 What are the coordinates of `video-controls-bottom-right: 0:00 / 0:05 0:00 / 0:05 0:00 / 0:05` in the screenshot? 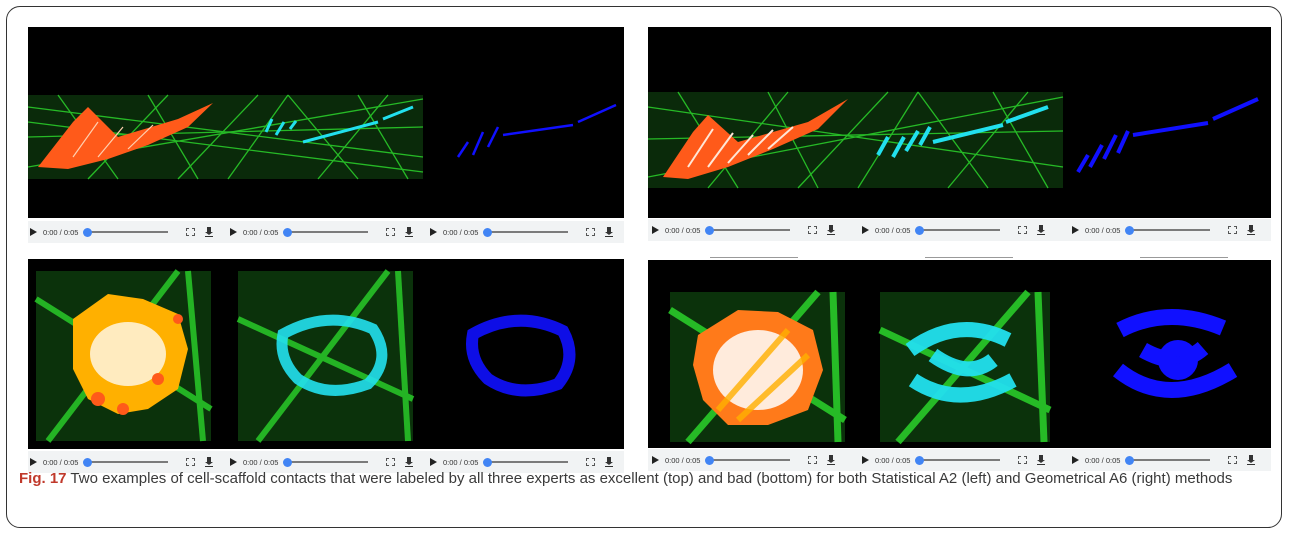 It's located at (959, 460).